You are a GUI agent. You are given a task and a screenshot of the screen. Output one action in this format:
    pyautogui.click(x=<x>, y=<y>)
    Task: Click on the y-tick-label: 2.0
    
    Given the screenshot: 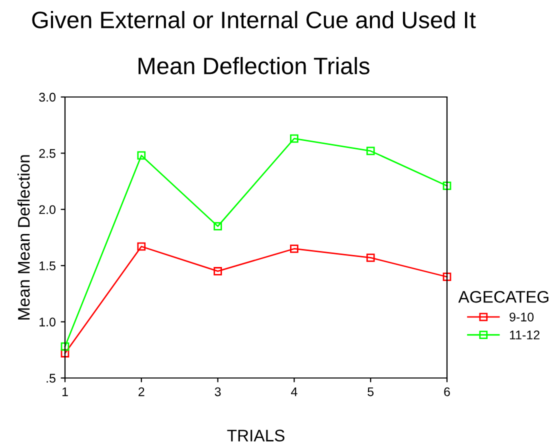 What is the action you would take?
    pyautogui.click(x=47, y=209)
    